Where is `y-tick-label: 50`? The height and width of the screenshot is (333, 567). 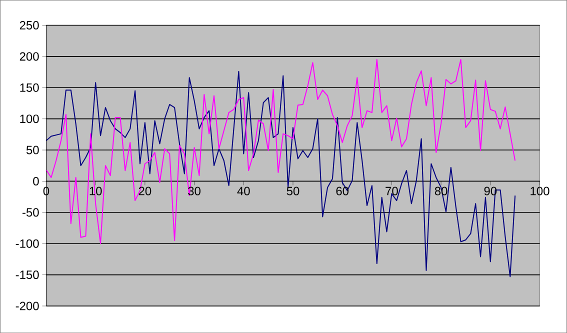
y-tick-label: 50 is located at coordinates (32, 150).